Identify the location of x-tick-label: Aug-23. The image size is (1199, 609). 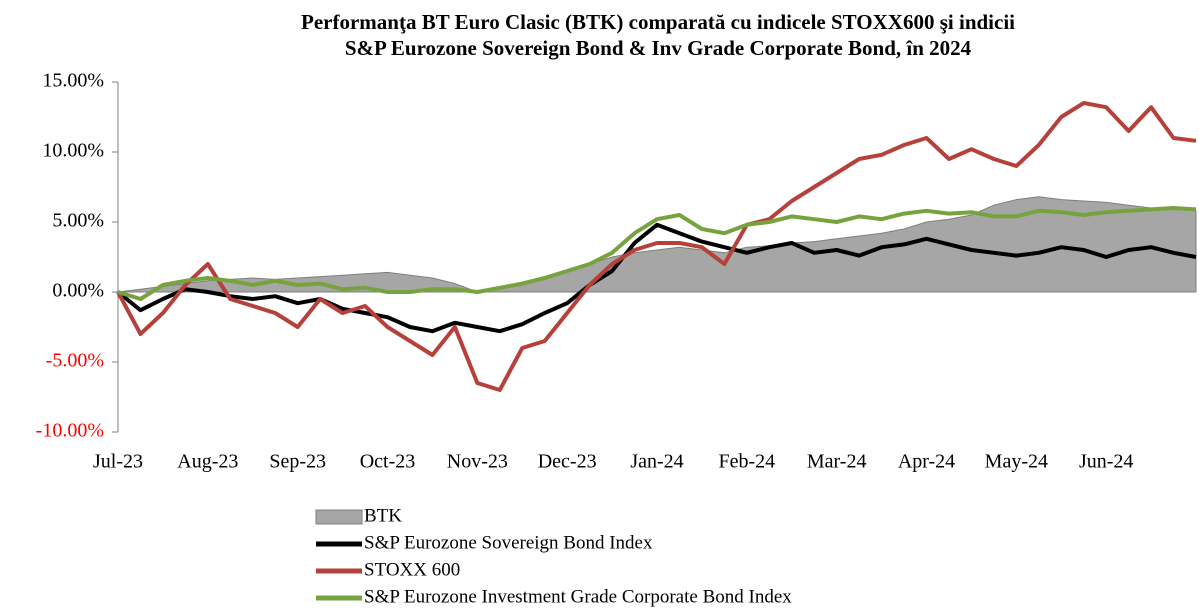
(207, 462).